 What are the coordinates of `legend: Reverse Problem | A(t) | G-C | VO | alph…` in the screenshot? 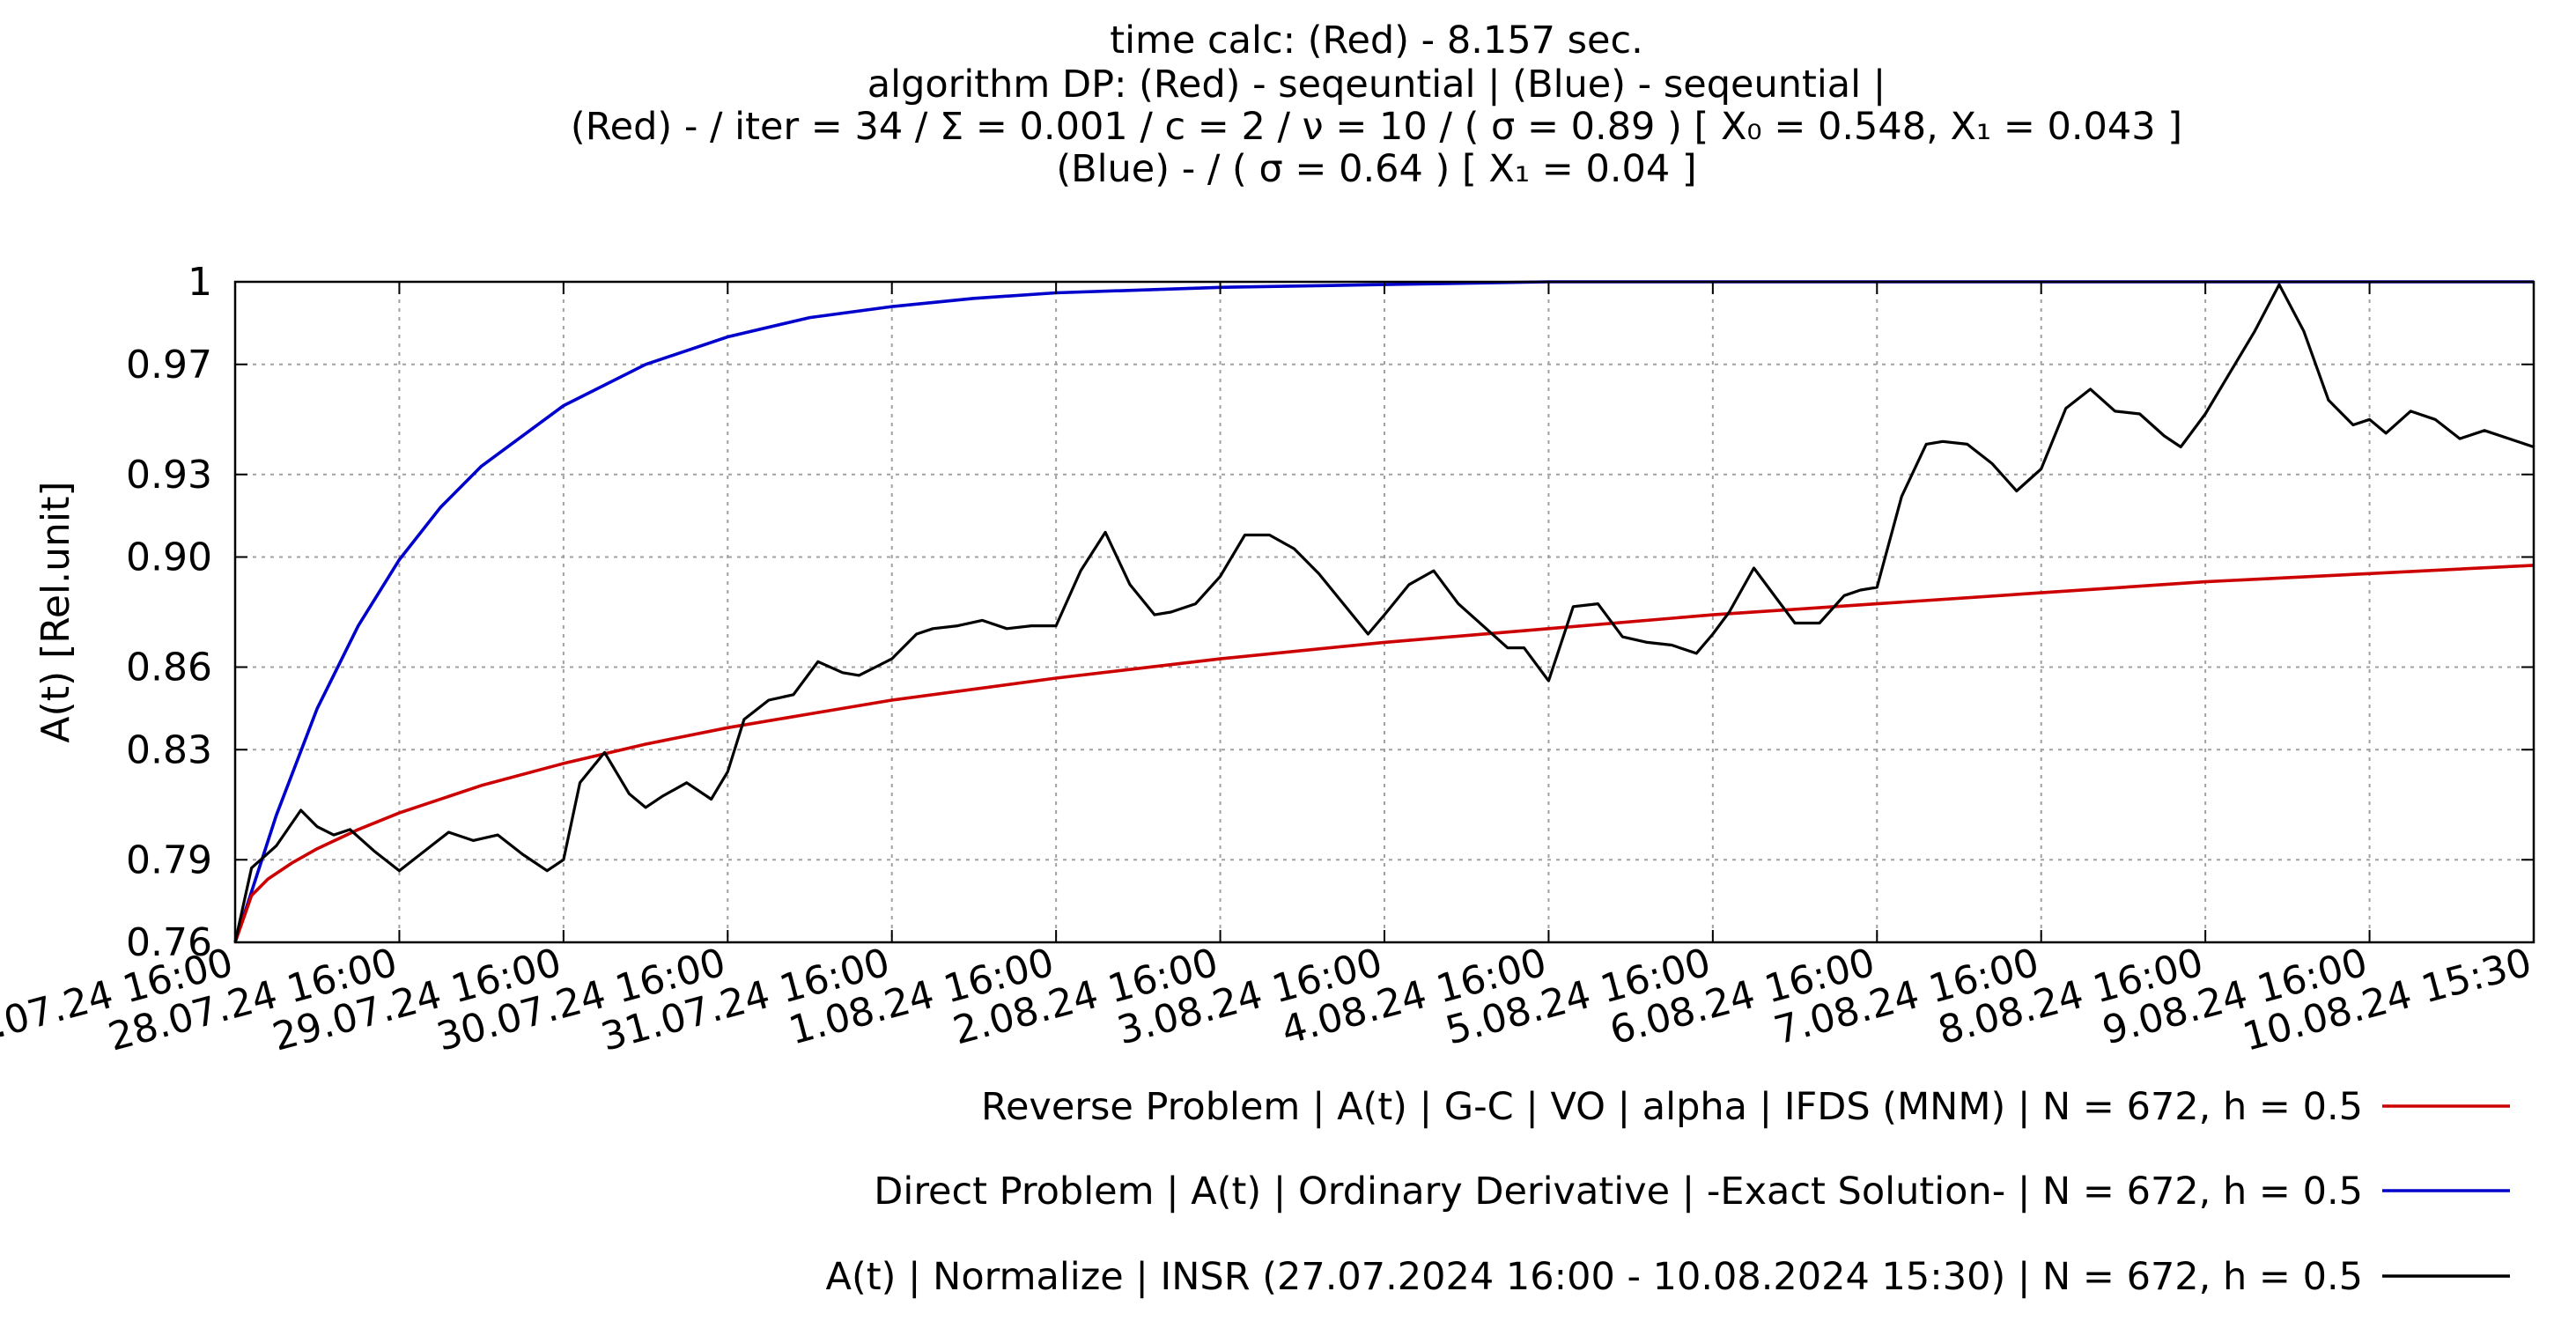 It's located at (1668, 1192).